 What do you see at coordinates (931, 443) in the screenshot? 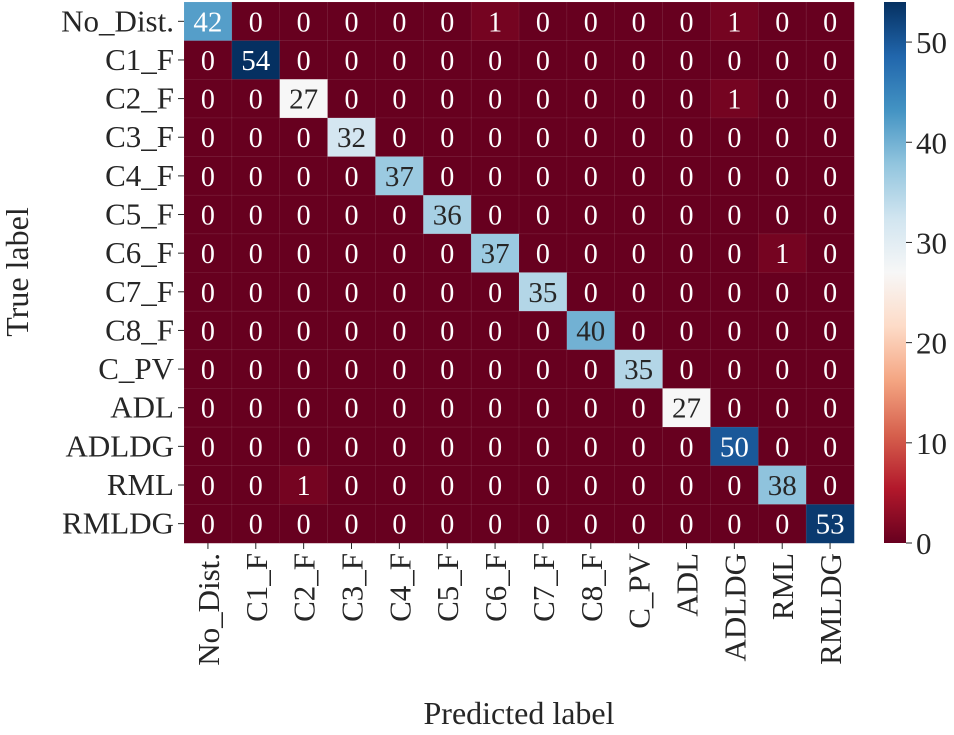
I see `colorbar-tick-label: 10` at bounding box center [931, 443].